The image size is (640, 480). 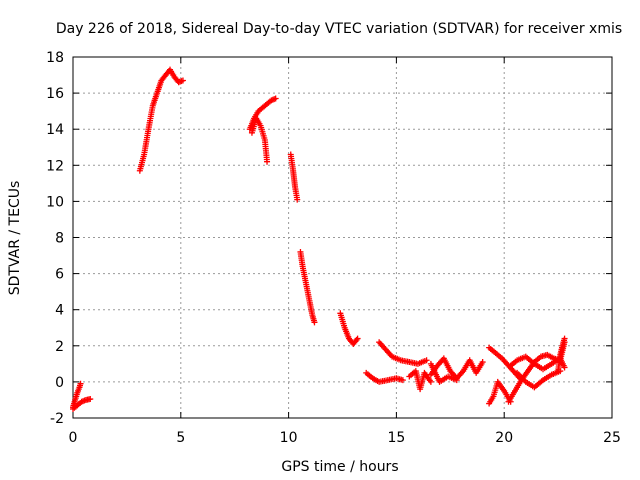 What do you see at coordinates (59, 383) in the screenshot?
I see `y-tick-label: 0` at bounding box center [59, 383].